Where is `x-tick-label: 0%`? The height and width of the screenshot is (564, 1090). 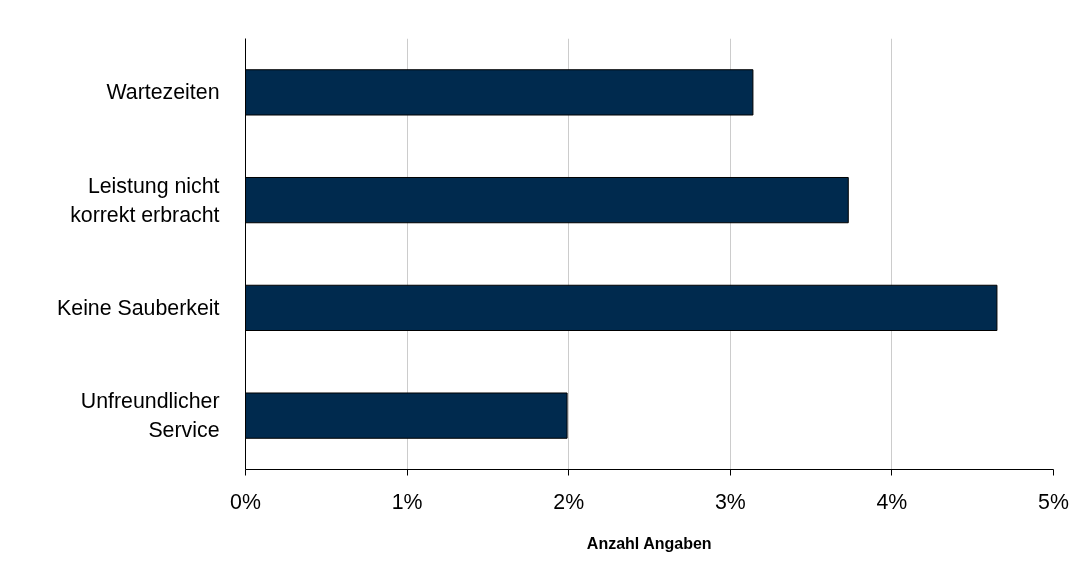 x-tick-label: 0% is located at coordinates (245, 501).